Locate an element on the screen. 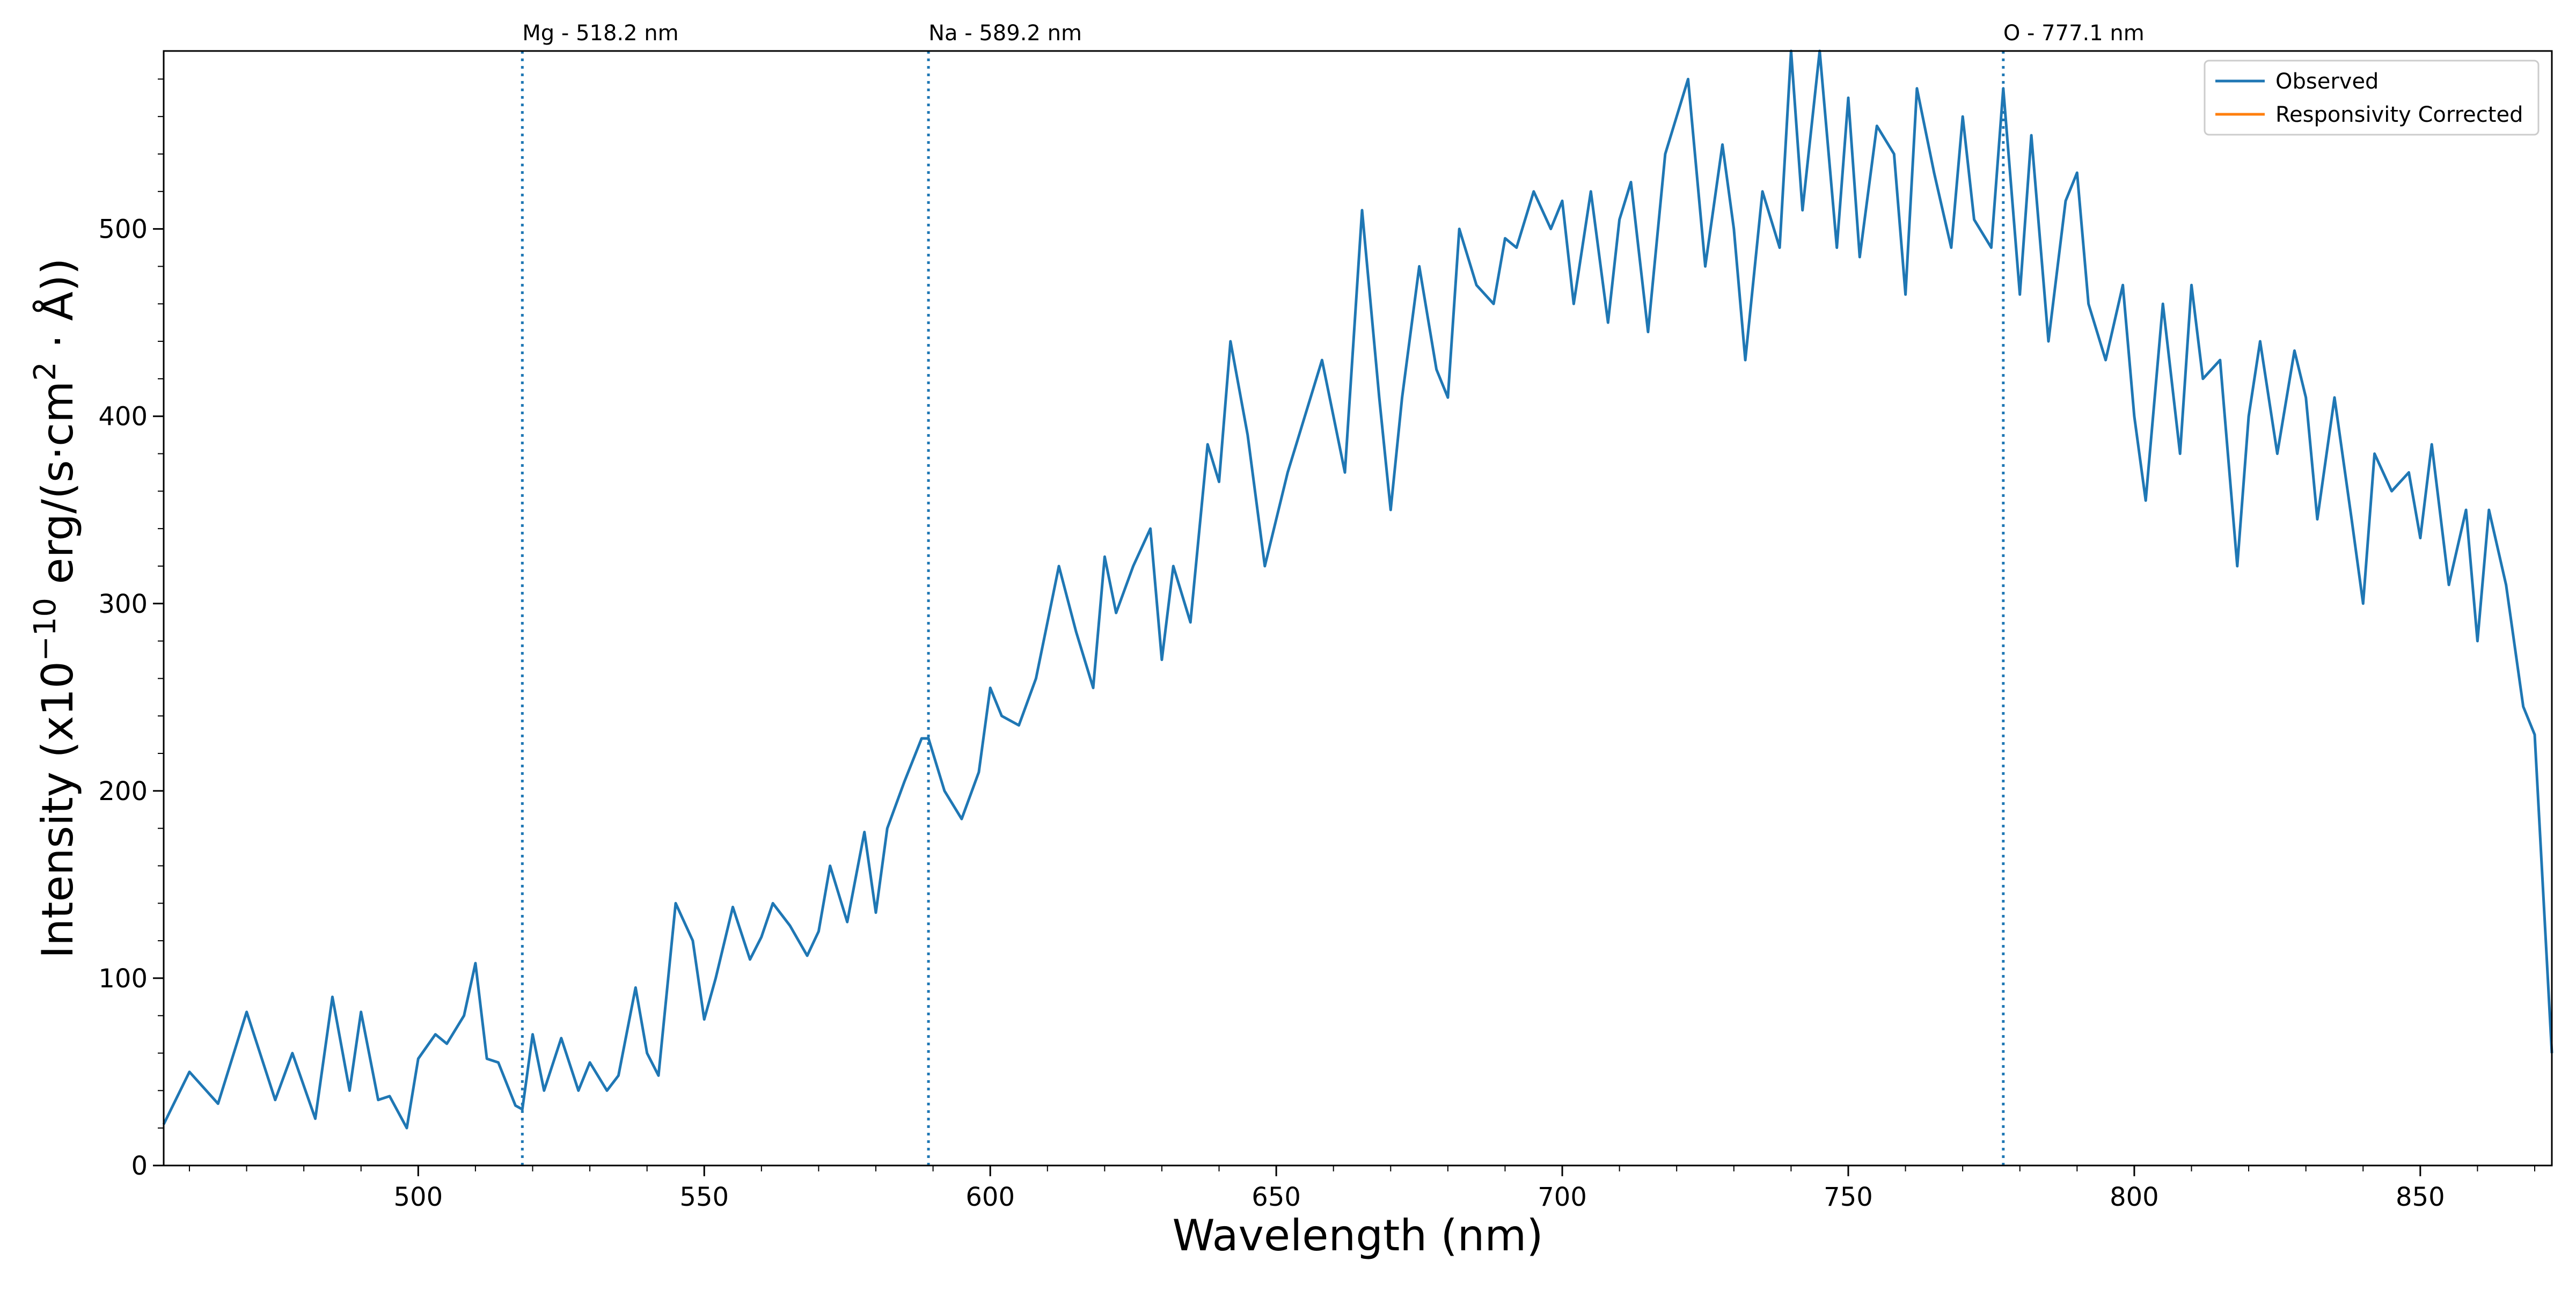  y-axis-title-prefix: Intensity (x10 is located at coordinates (58, 809).